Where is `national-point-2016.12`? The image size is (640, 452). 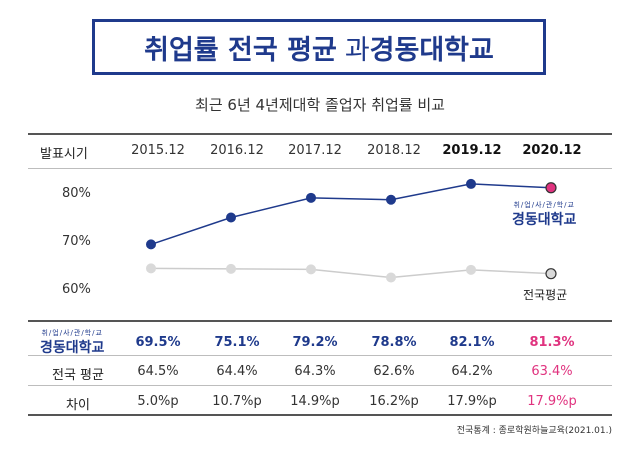
national-point-2016.12 is located at coordinates (231, 268).